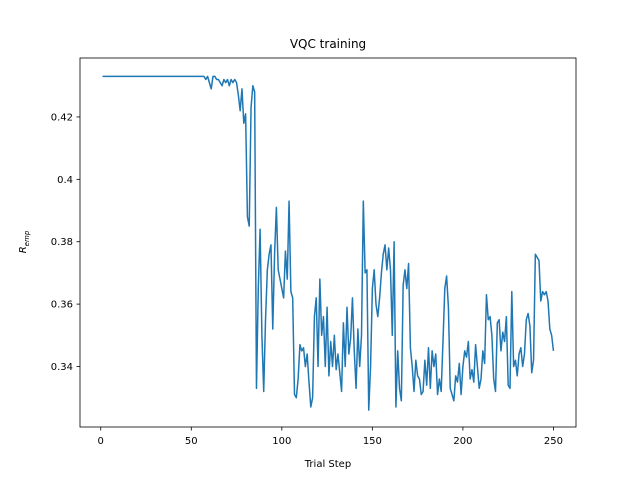 The image size is (640, 484). I want to click on y-tick-label: 0.4, so click(65, 180).